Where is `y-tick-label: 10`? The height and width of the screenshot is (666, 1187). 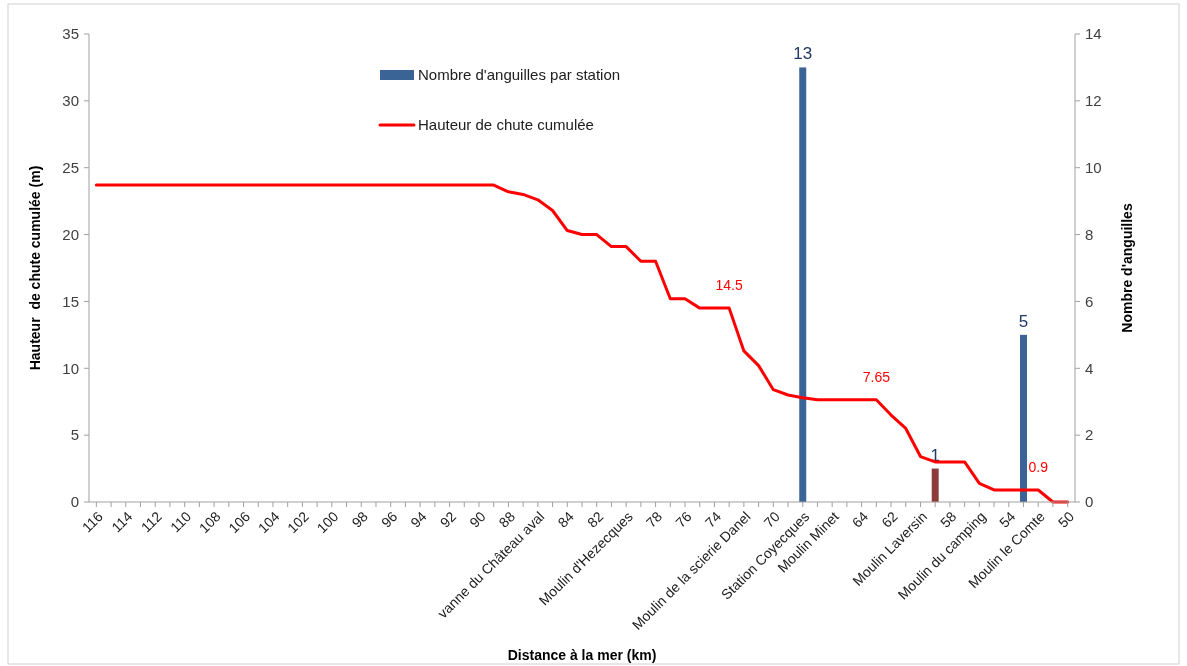
y-tick-label: 10 is located at coordinates (70, 368).